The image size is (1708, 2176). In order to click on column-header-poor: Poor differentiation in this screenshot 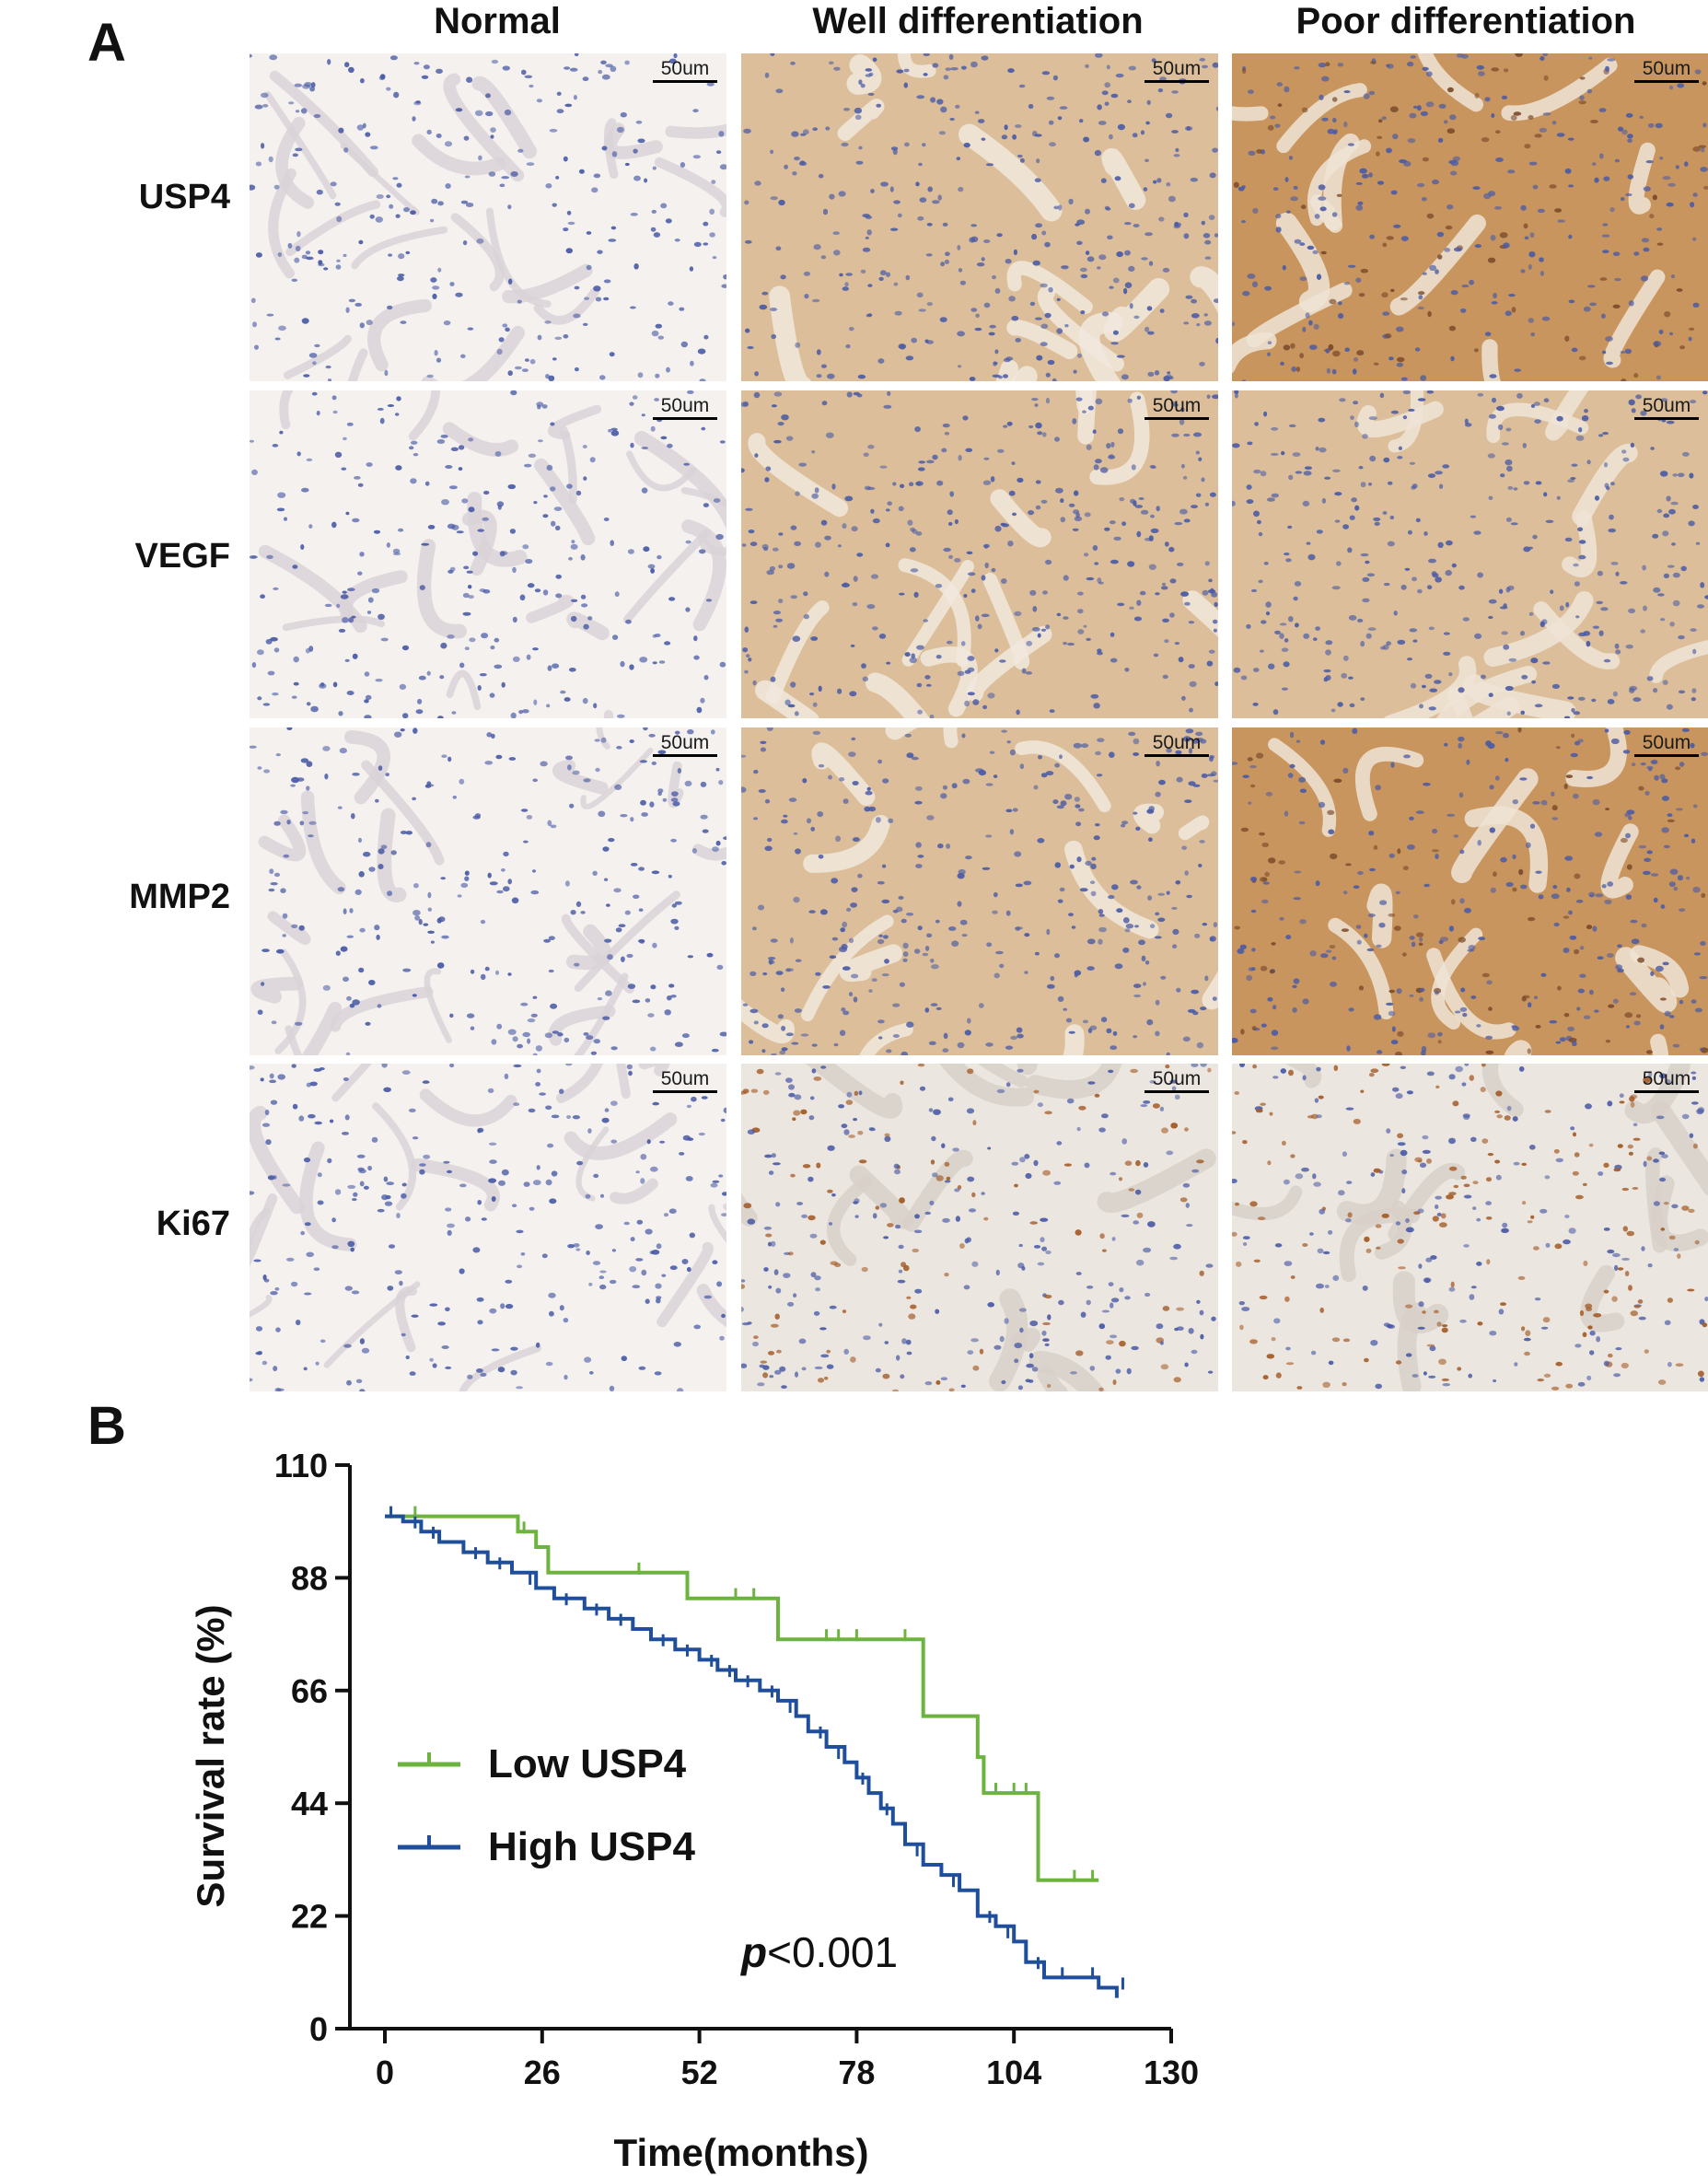, I will do `click(1466, 21)`.